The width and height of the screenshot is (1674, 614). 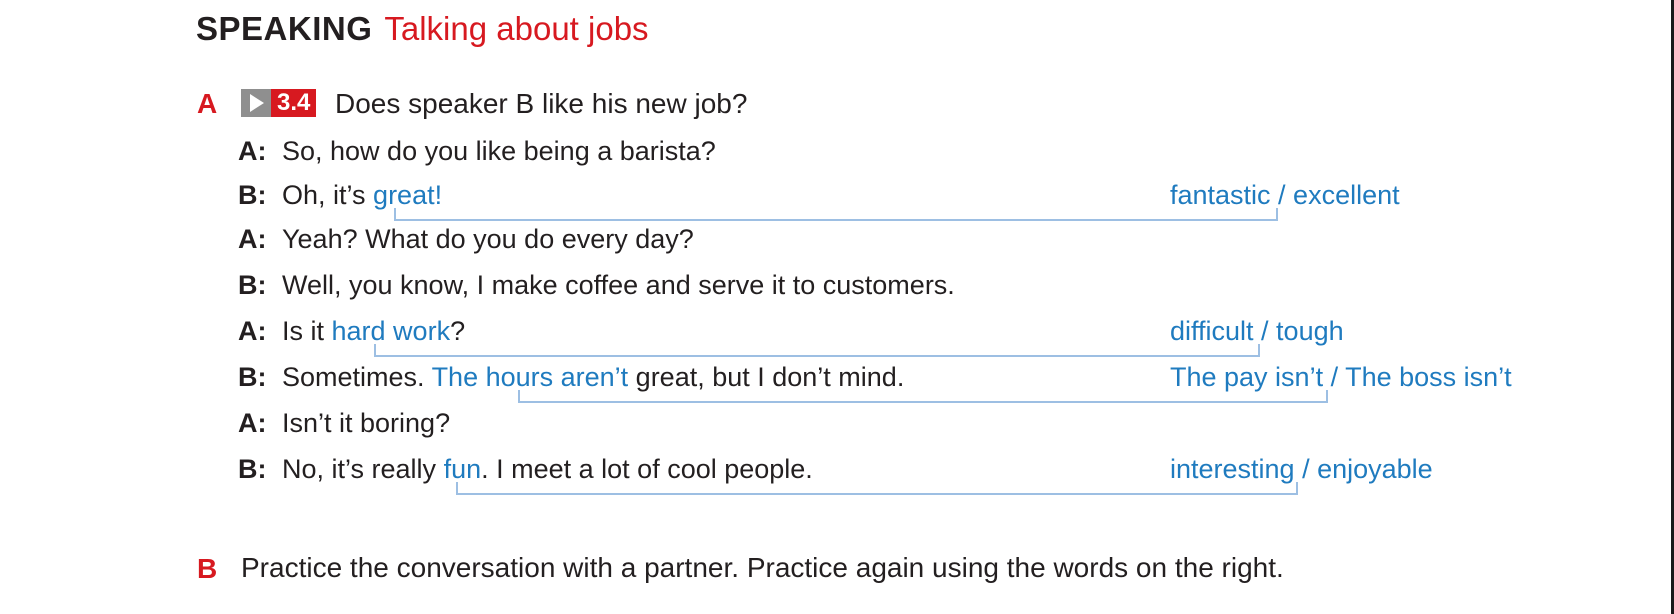 I want to click on part-a: A 3.4 Does speaker B like his new job?, so click(x=647, y=106).